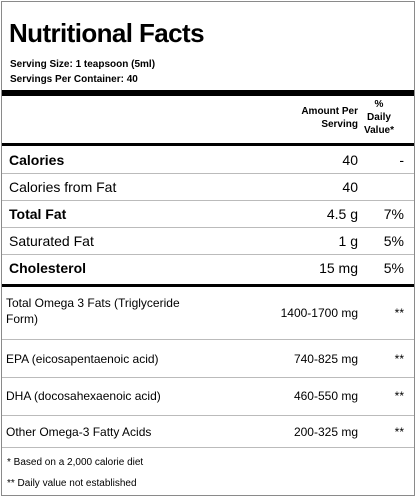  I want to click on nutrient-row-total-fat: Total Fat 4.5 g 7%, so click(208, 214).